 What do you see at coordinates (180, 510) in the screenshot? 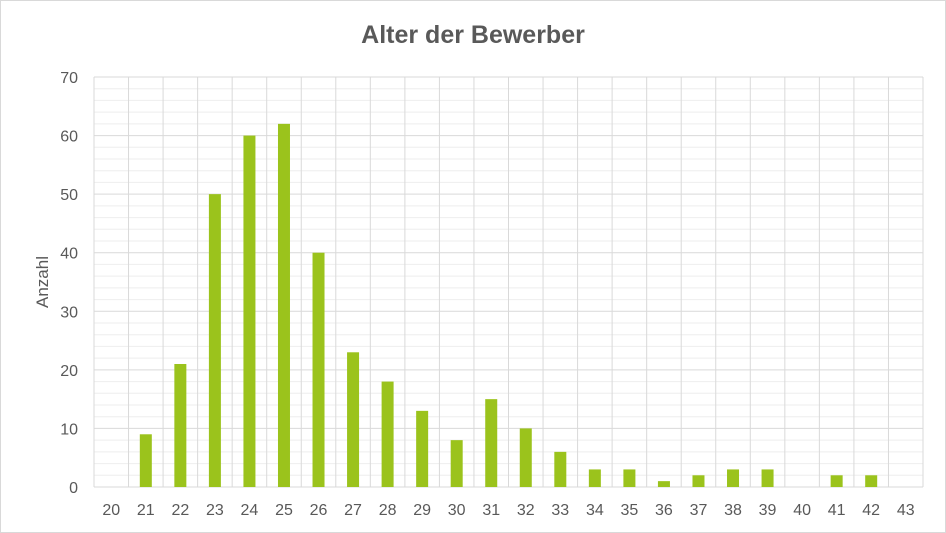
I see `x-tick-label: 22` at bounding box center [180, 510].